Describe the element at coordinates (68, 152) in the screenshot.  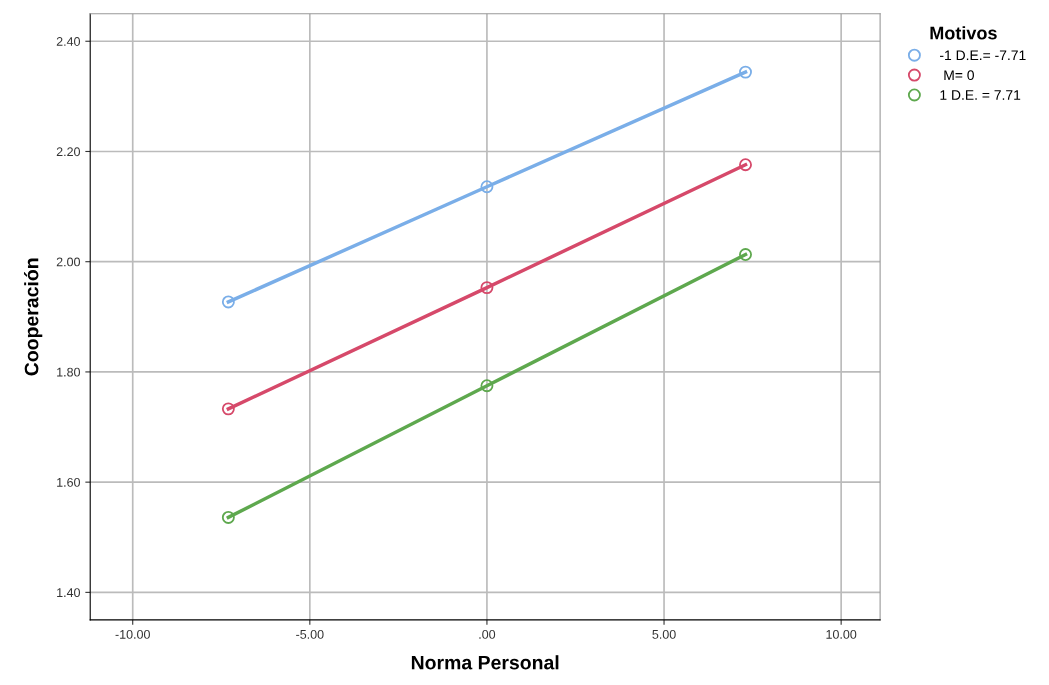
I see `y-tick-label: 2.20` at that location.